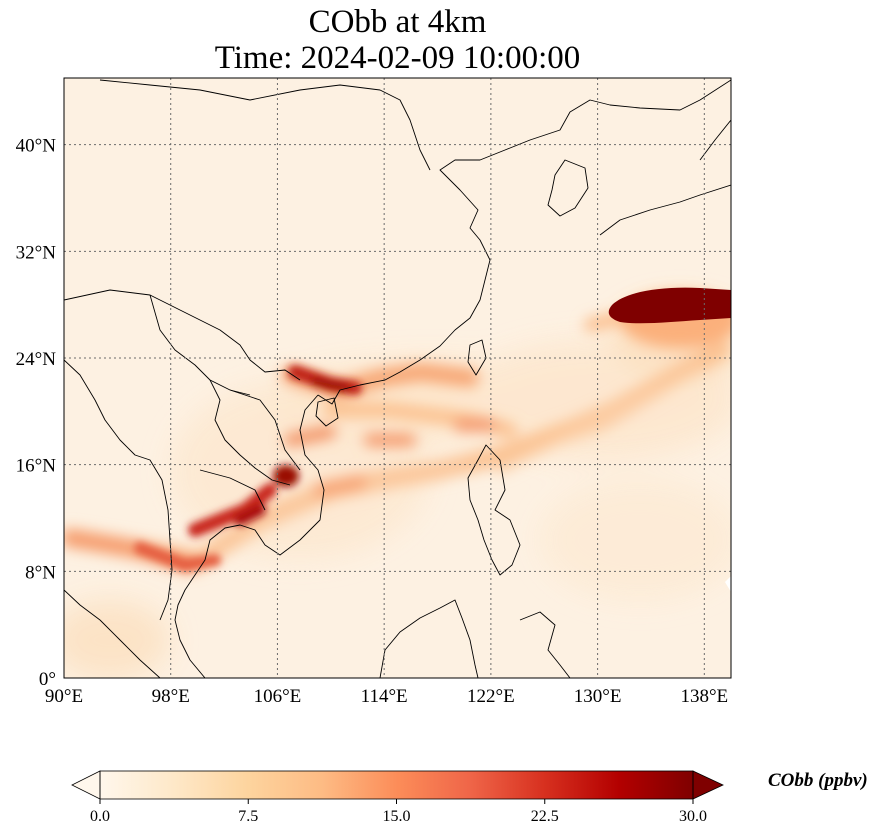 This screenshot has height=836, width=887. I want to click on colorbar-tick-label: 7.5, so click(248, 816).